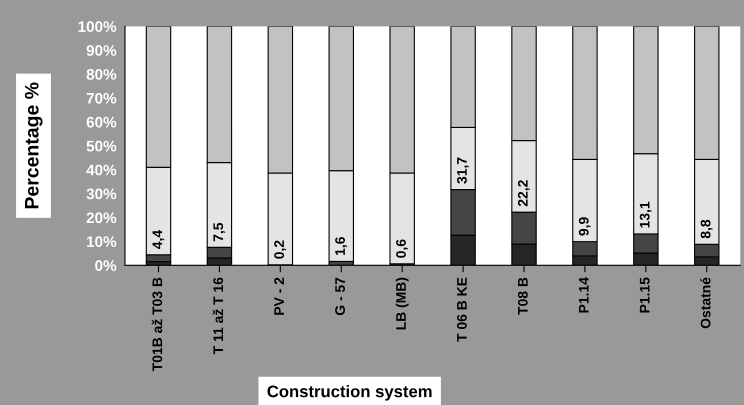 The width and height of the screenshot is (744, 405). I want to click on x-tick-label: P1.14, so click(583, 294).